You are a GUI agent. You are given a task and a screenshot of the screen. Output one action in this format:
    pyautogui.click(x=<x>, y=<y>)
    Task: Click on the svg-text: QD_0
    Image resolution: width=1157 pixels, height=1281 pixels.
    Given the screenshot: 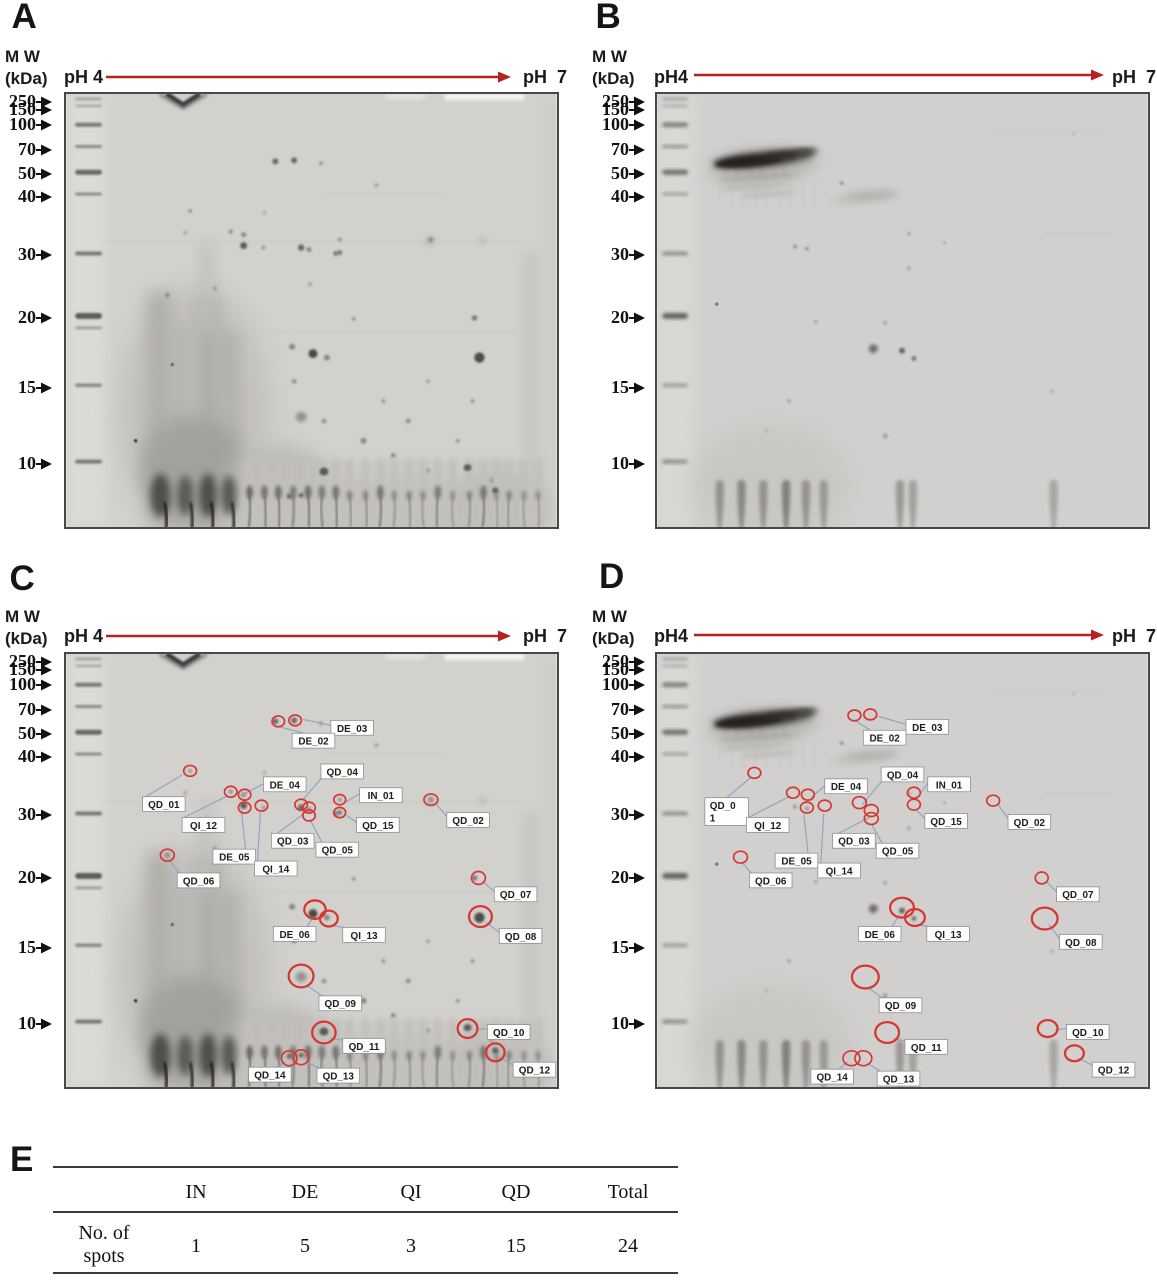 What is the action you would take?
    pyautogui.click(x=723, y=806)
    